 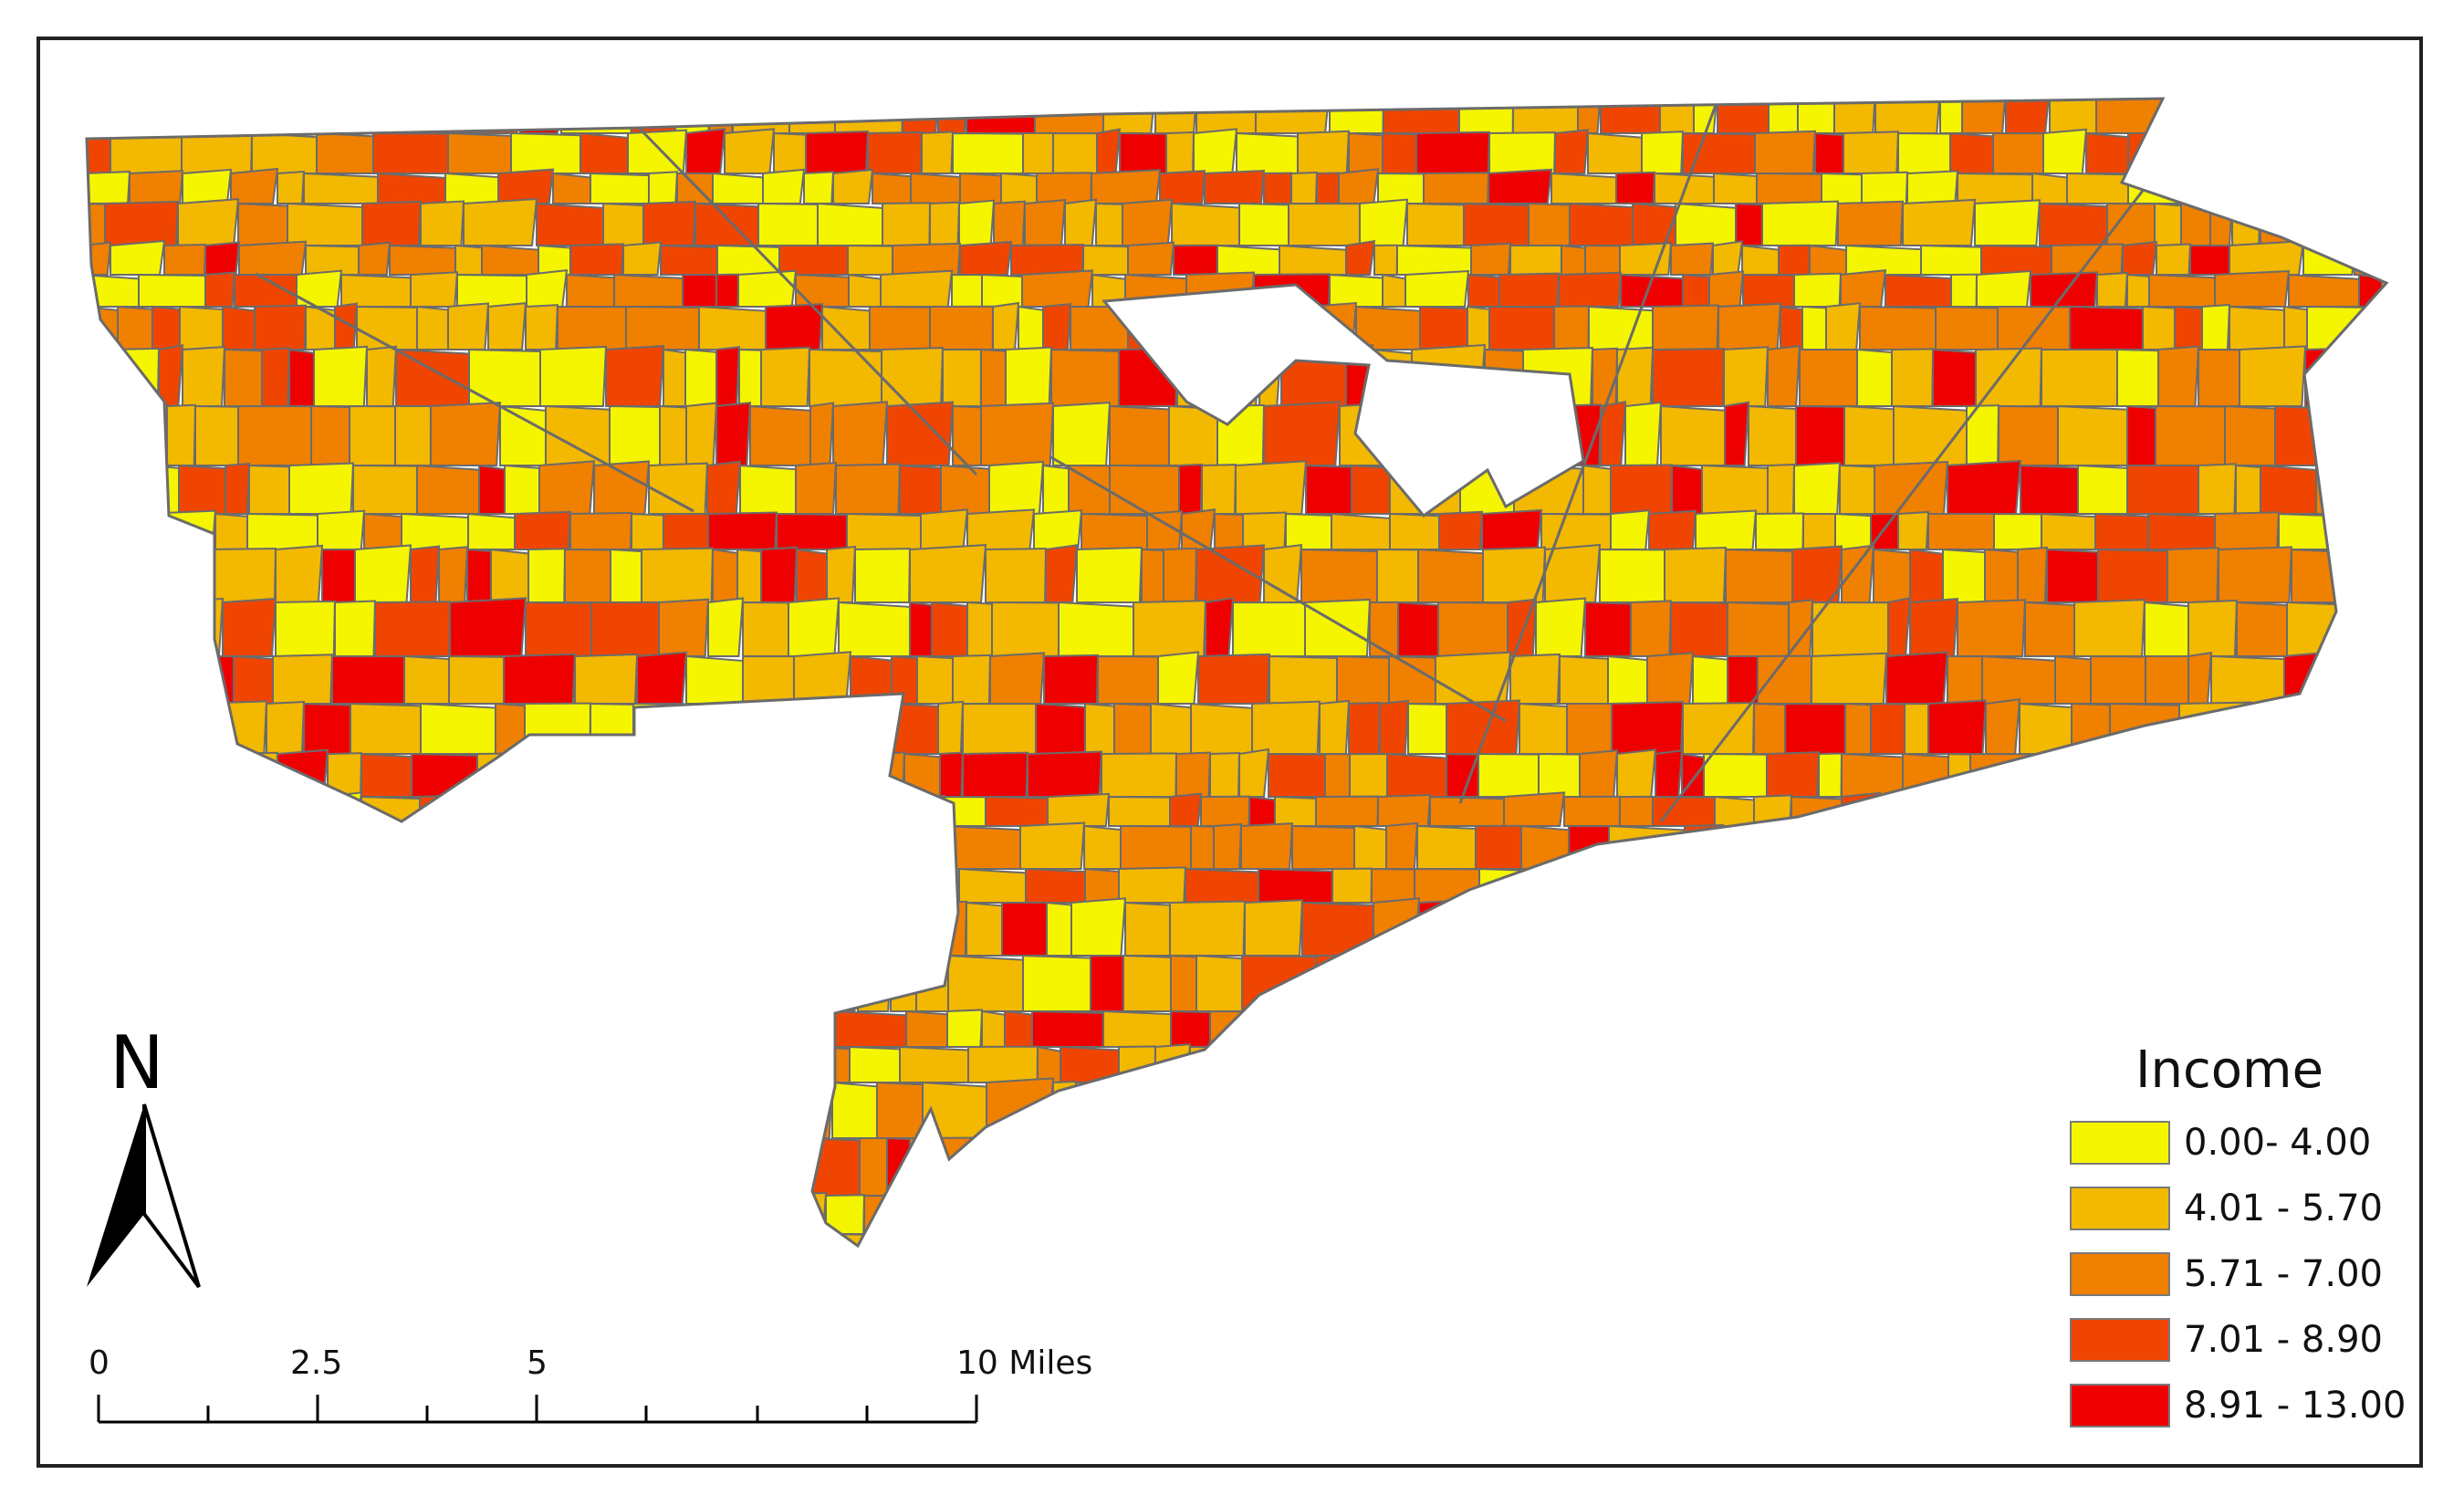 I want to click on scale-label-10-miles: 10 Miles, so click(x=1024, y=1363).